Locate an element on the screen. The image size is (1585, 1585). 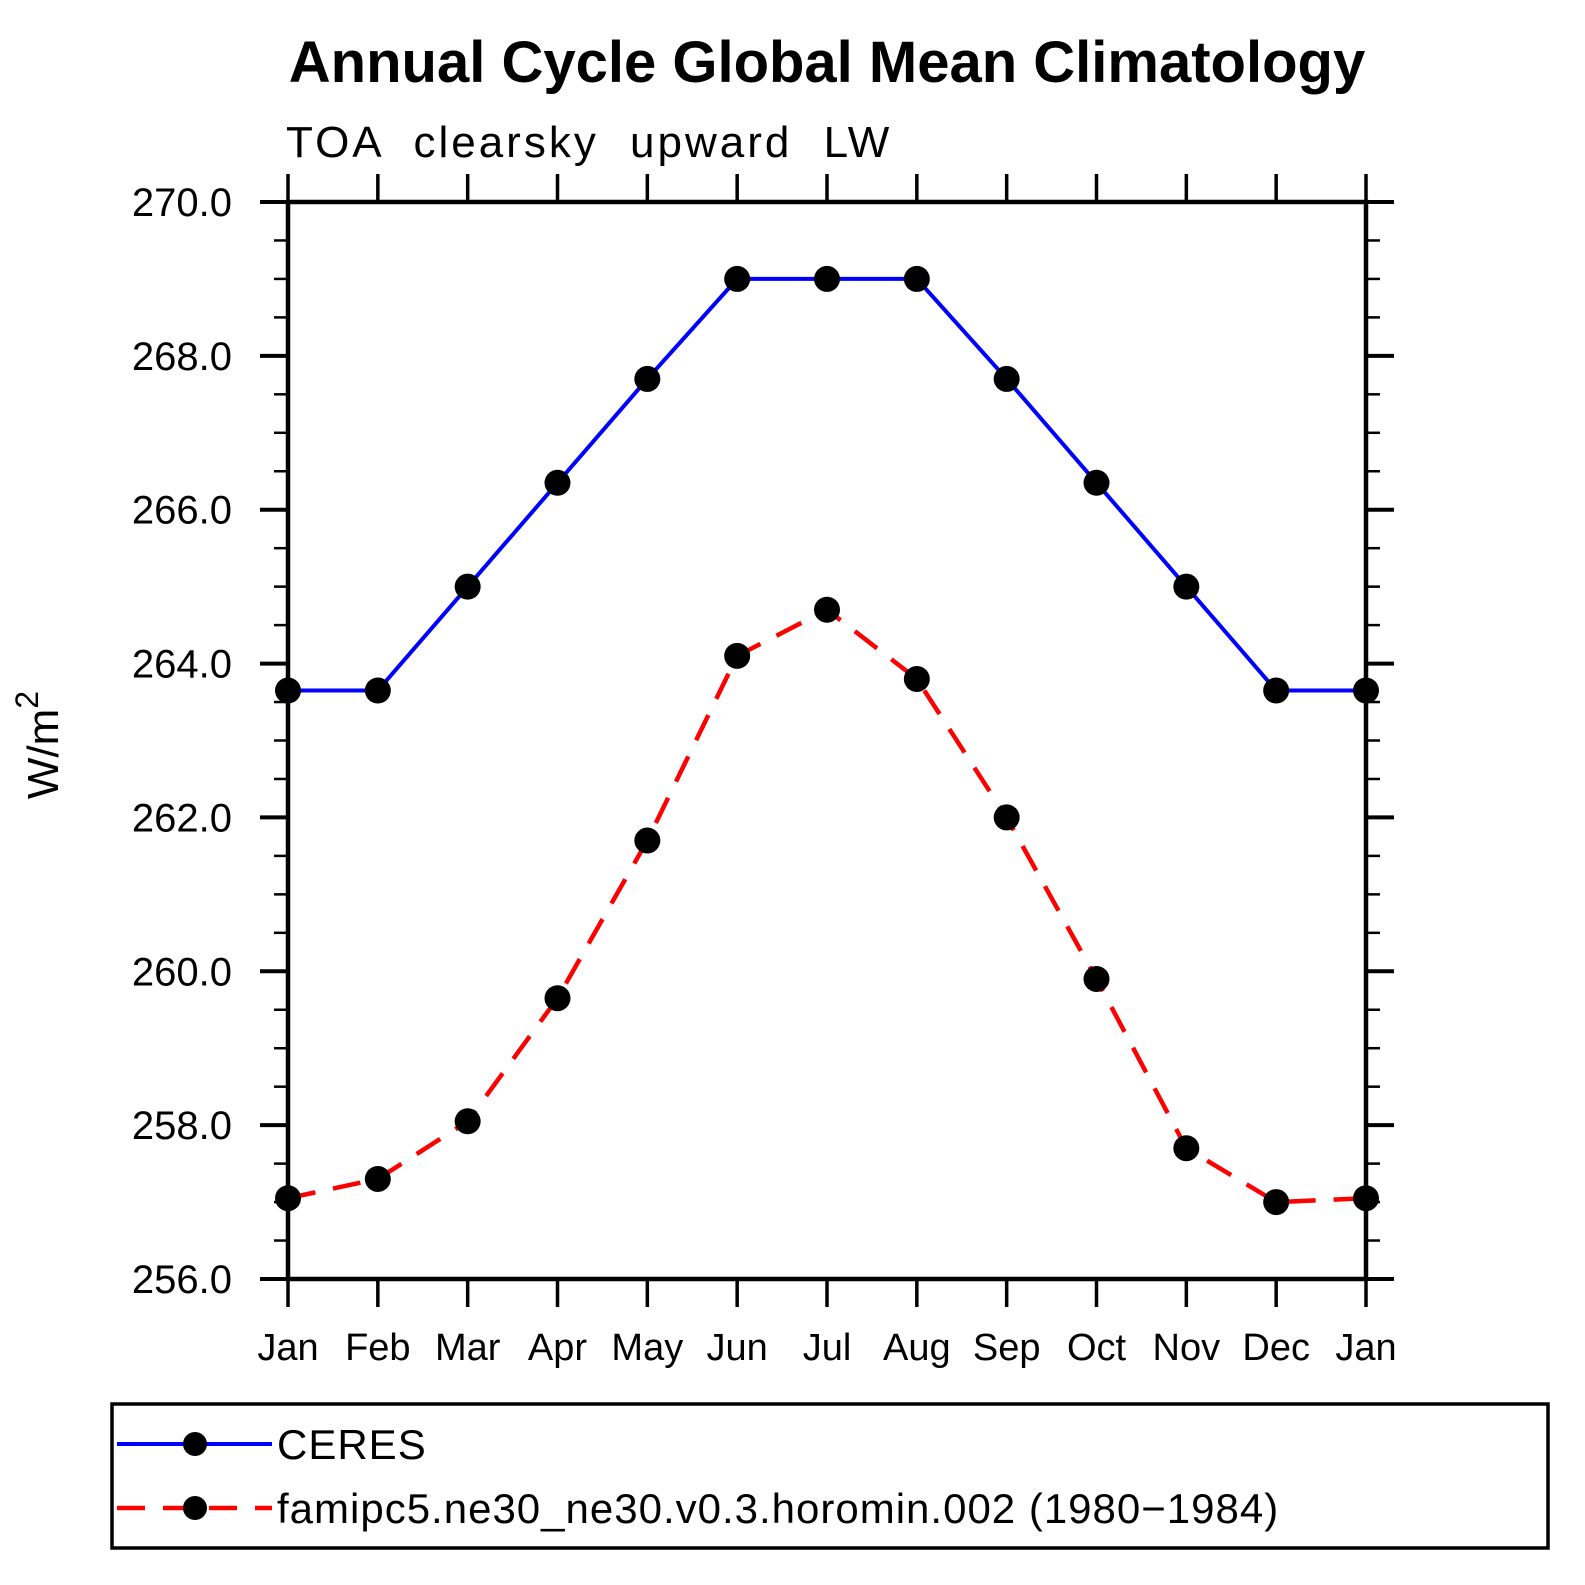
data-point-series0-Nov is located at coordinates (1186, 586).